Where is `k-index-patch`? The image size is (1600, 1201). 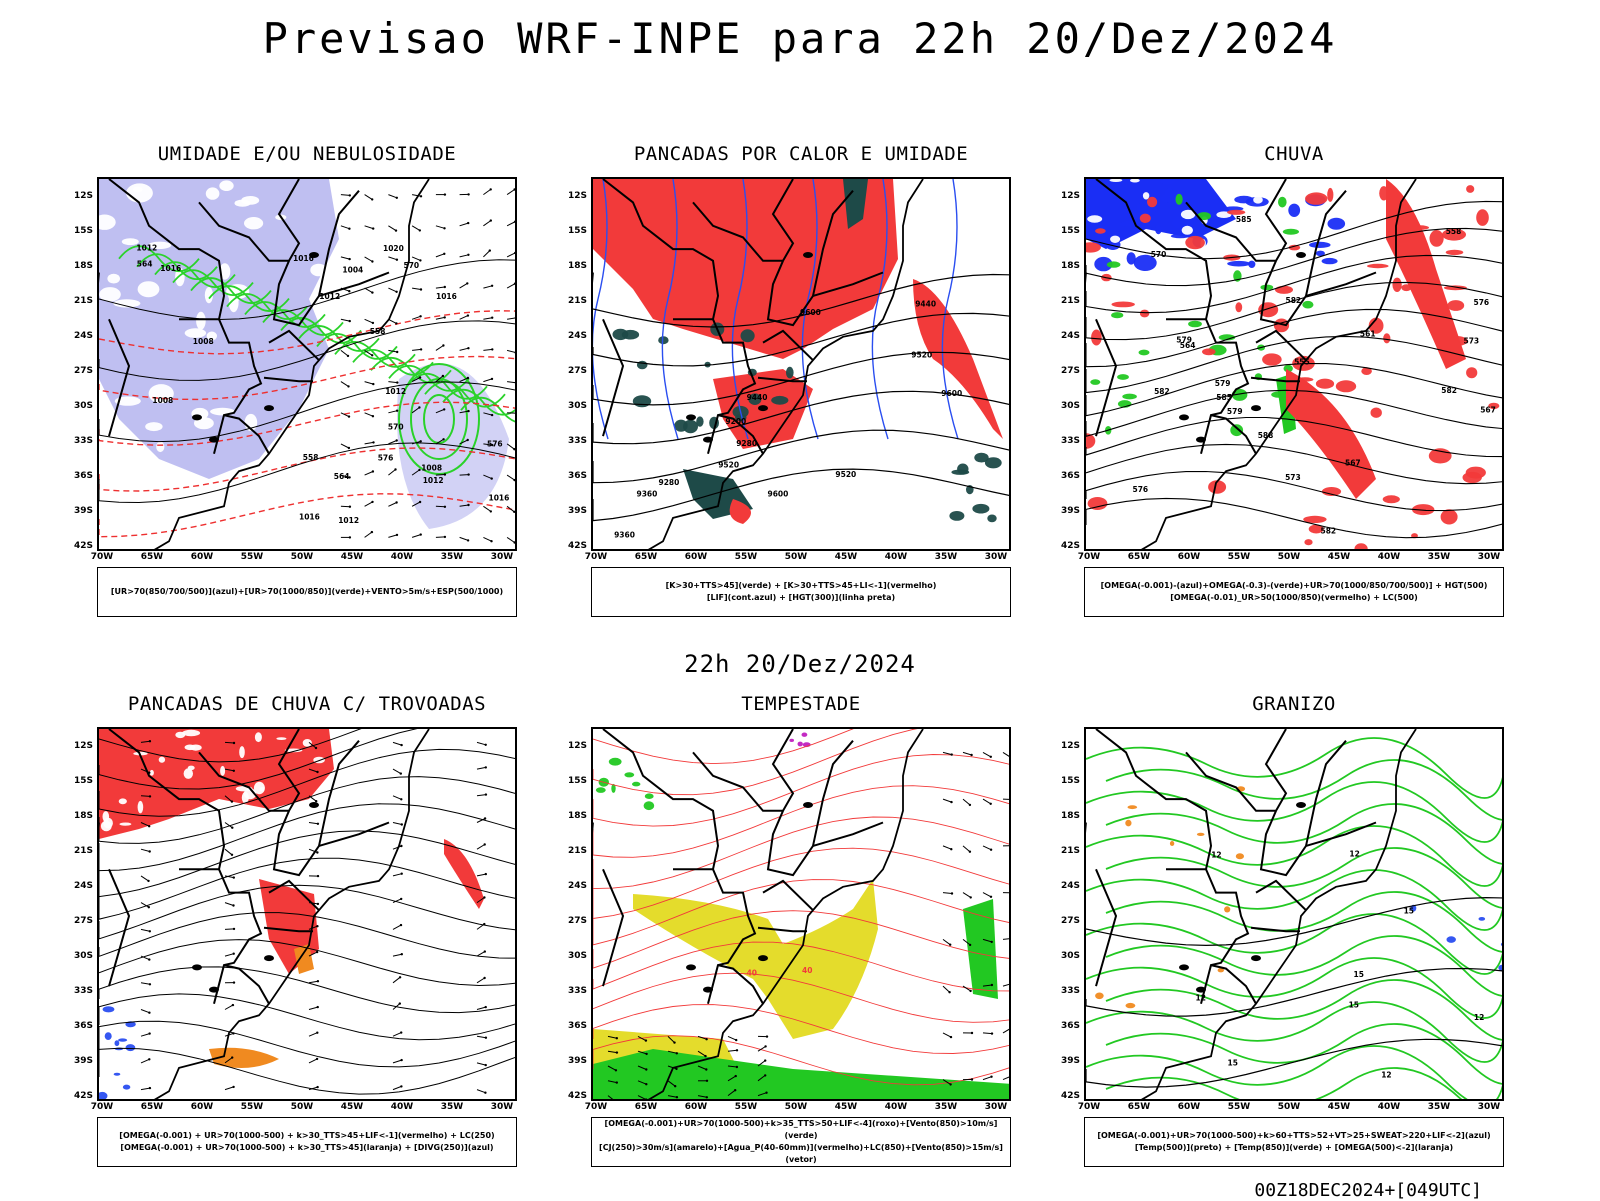 k-index-patch is located at coordinates (663, 340).